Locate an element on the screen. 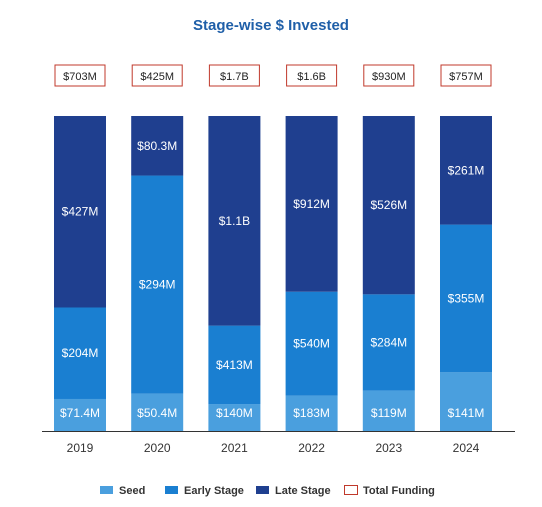 The image size is (542, 507). data-label-seed-2020: $50.4M is located at coordinates (157, 413).